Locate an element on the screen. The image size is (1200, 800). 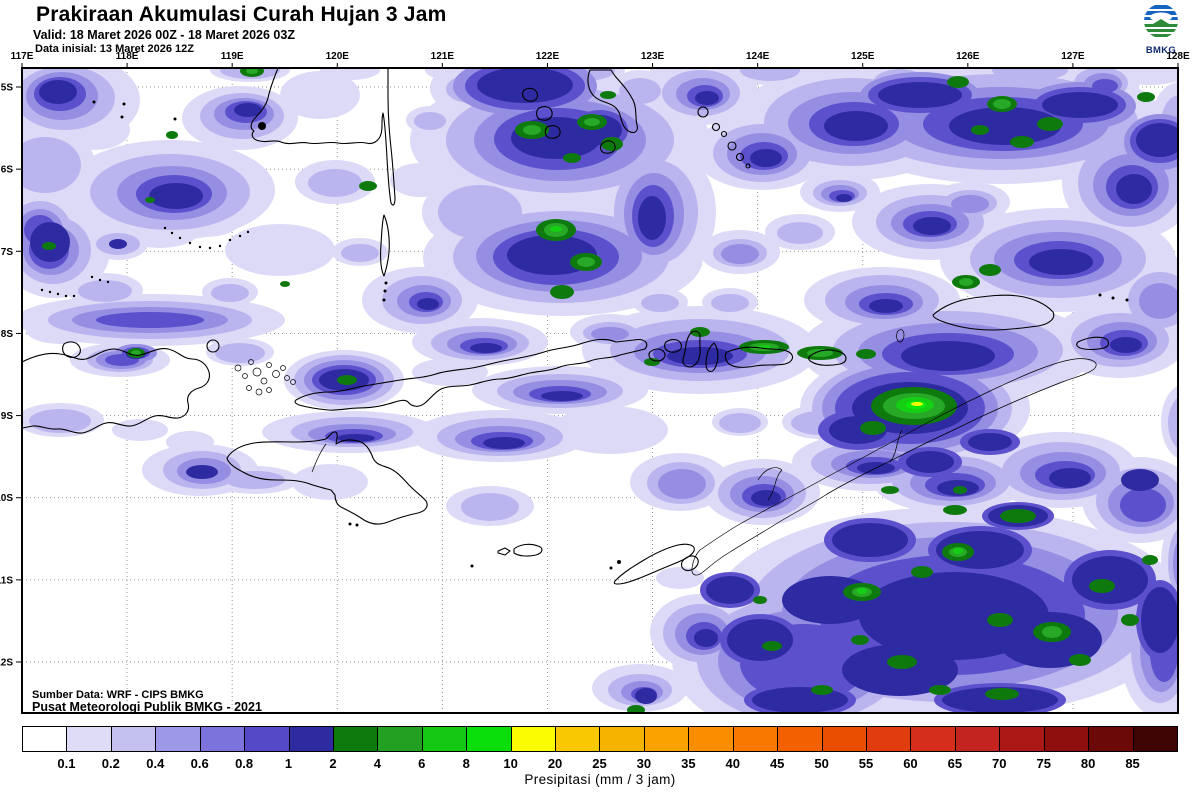
sumba-internal-border is located at coordinates (319, 458).